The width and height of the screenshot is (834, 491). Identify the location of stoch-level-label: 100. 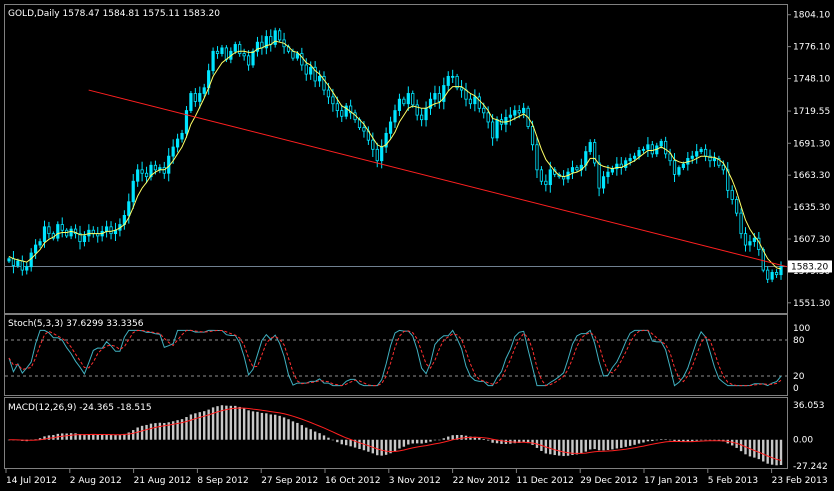
(801, 329).